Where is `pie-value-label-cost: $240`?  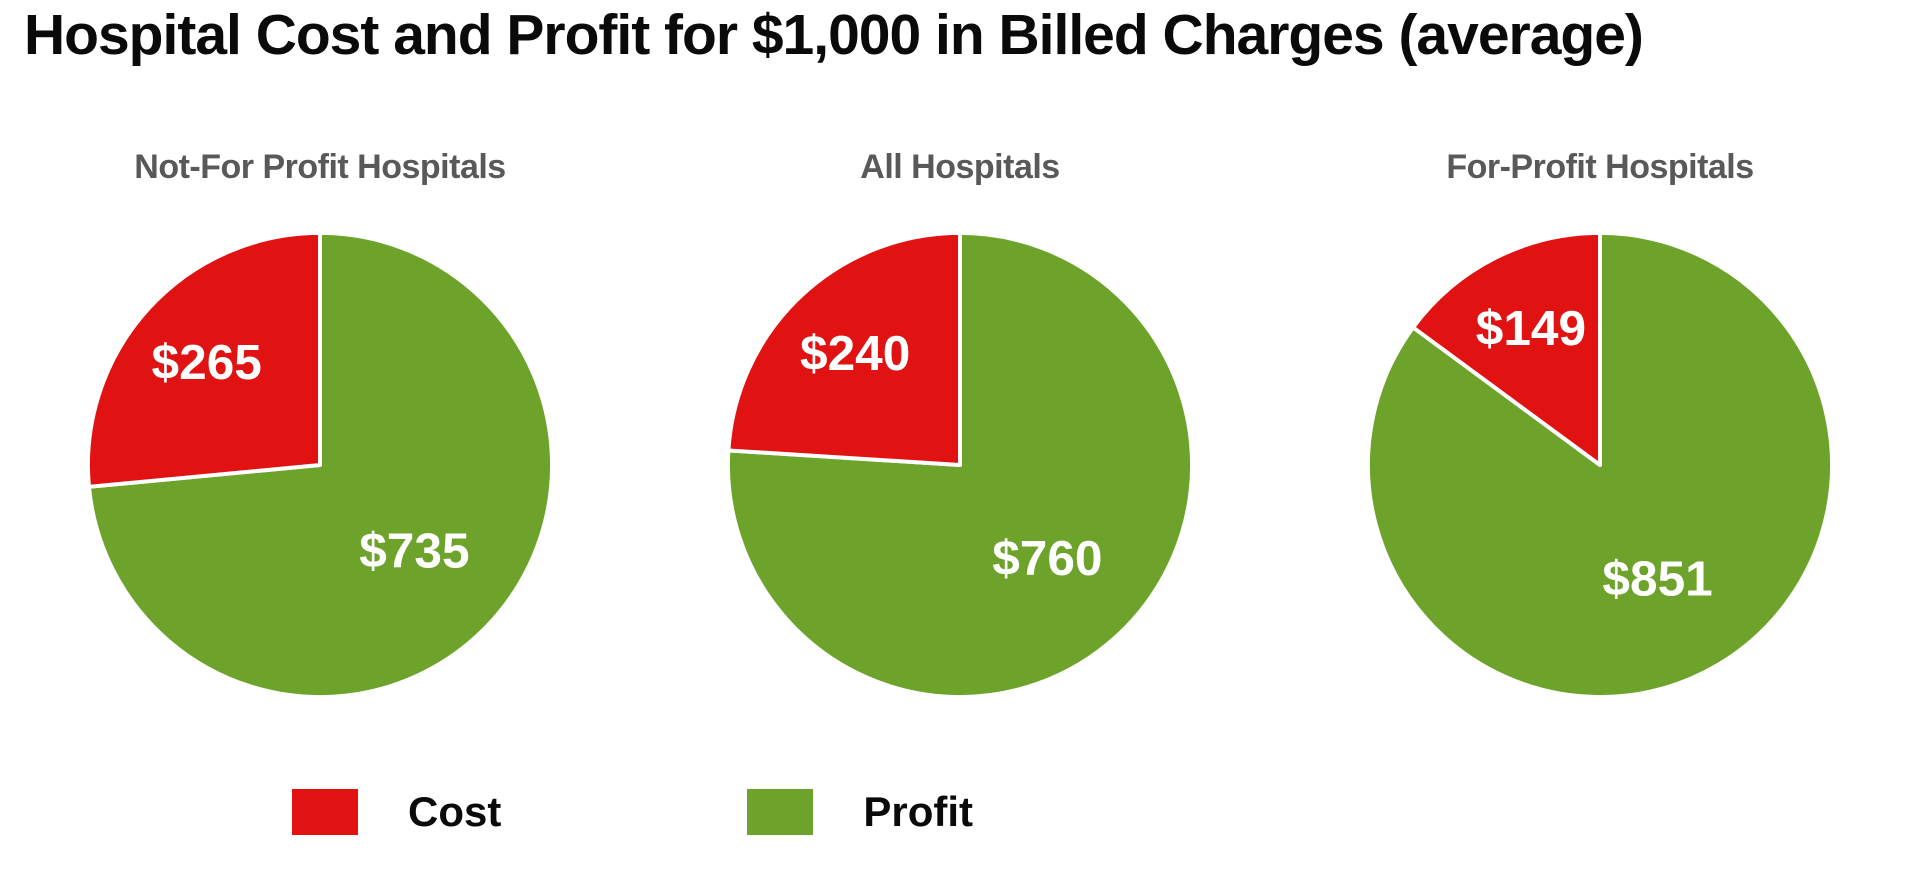
pie-value-label-cost: $240 is located at coordinates (855, 353).